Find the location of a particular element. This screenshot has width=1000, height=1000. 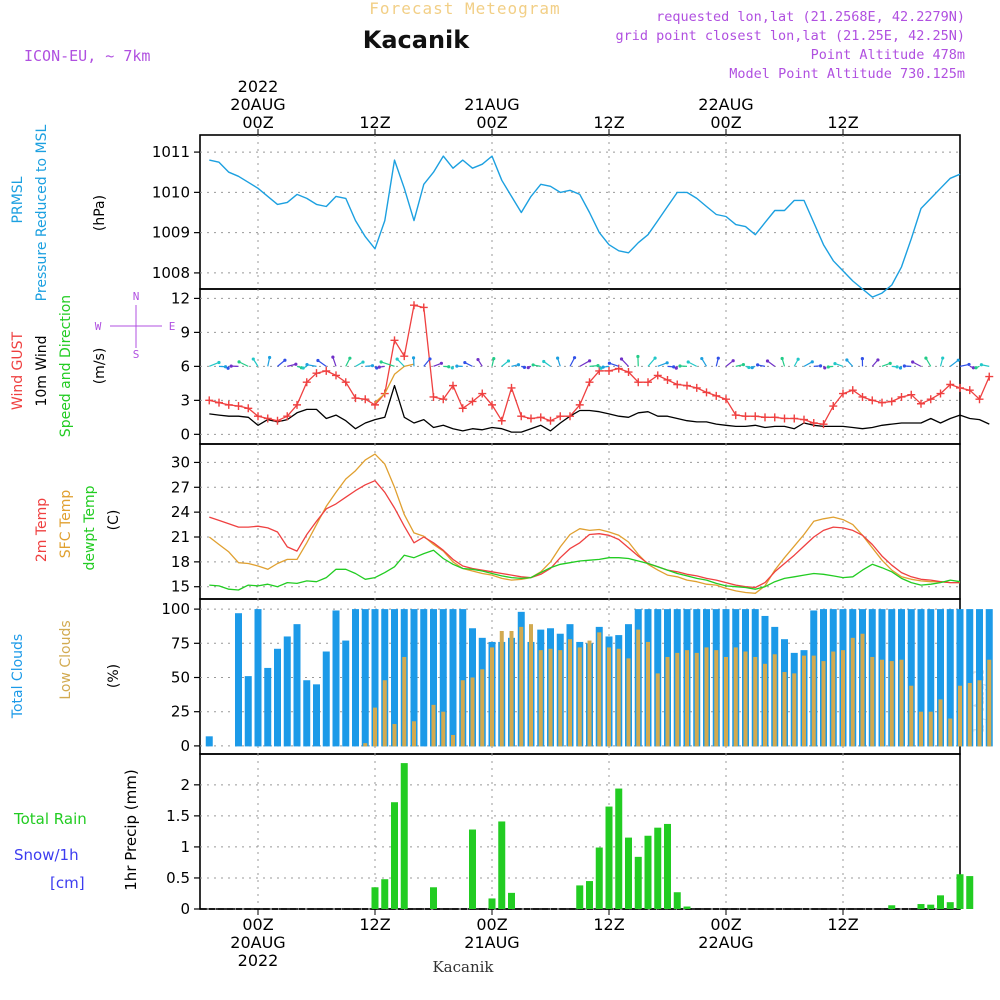

bottom-time-label: 22AUG is located at coordinates (725, 942).